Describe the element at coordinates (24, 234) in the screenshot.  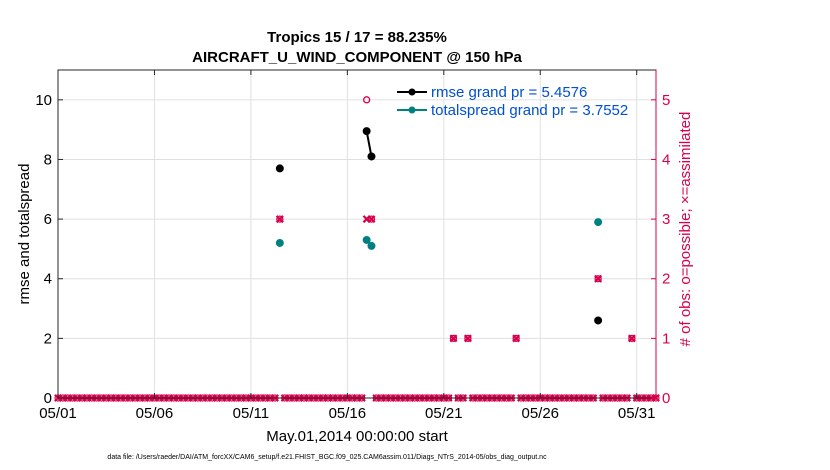
I see `y-axis-label: rmse and totalspread` at that location.